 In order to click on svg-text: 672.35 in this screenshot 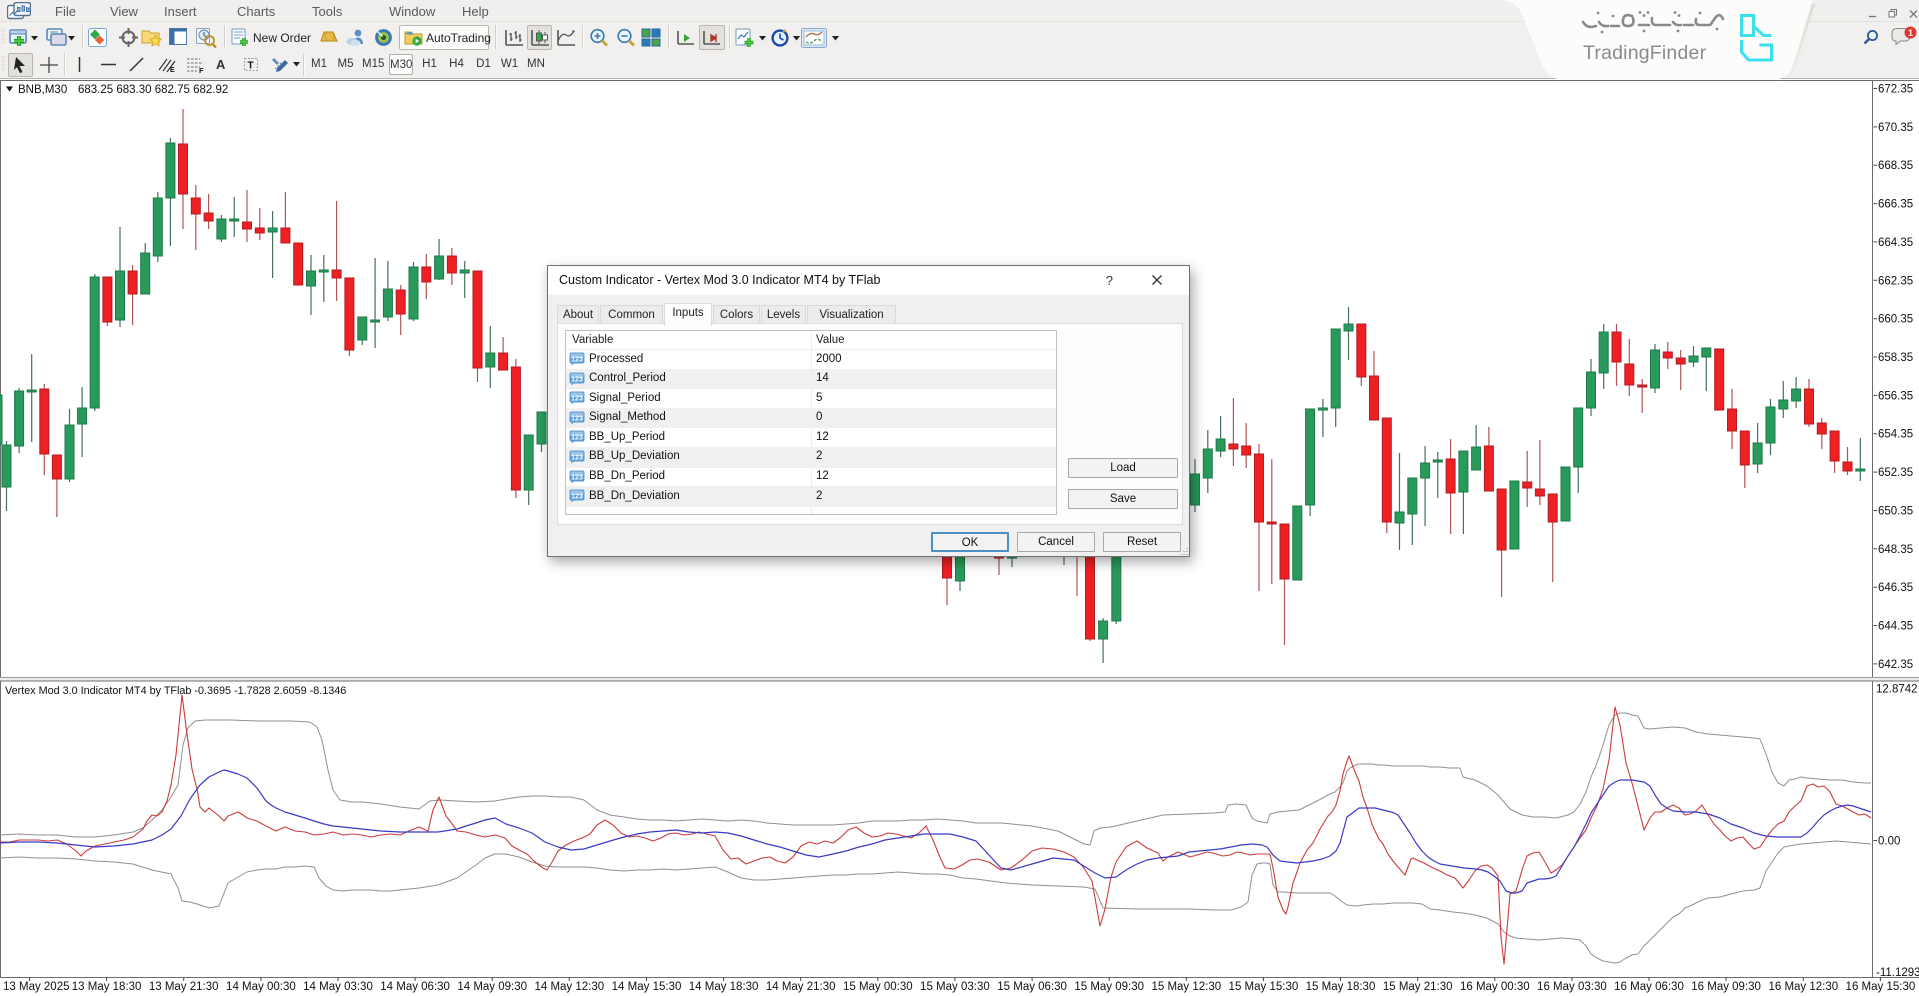, I will do `click(1895, 90)`.